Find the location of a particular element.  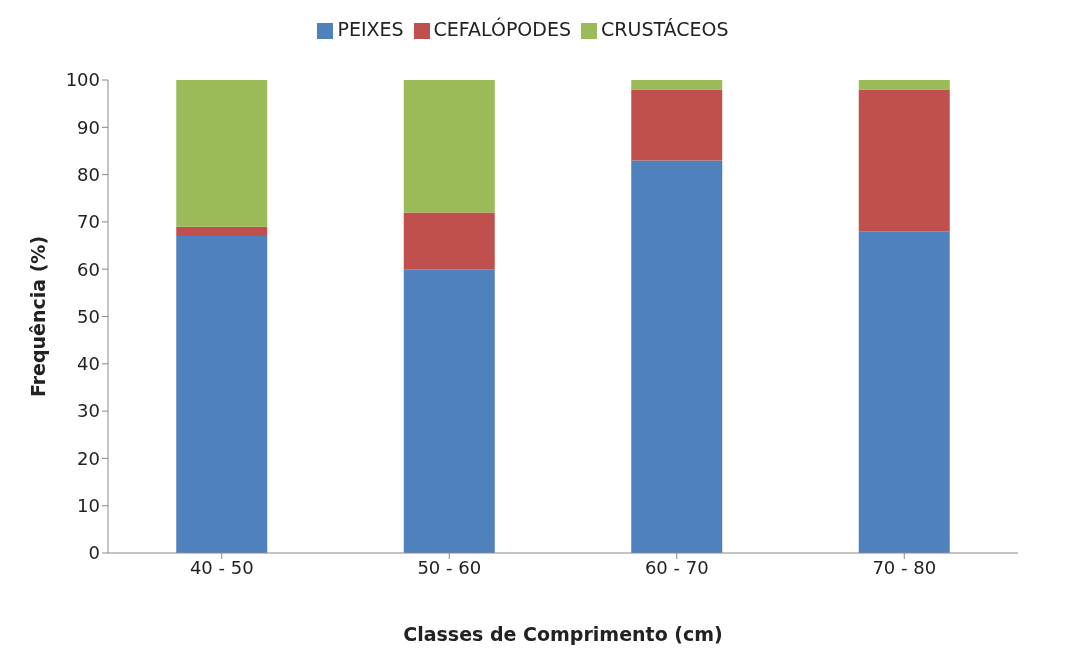

y-tick-label: 20 is located at coordinates (88, 458).